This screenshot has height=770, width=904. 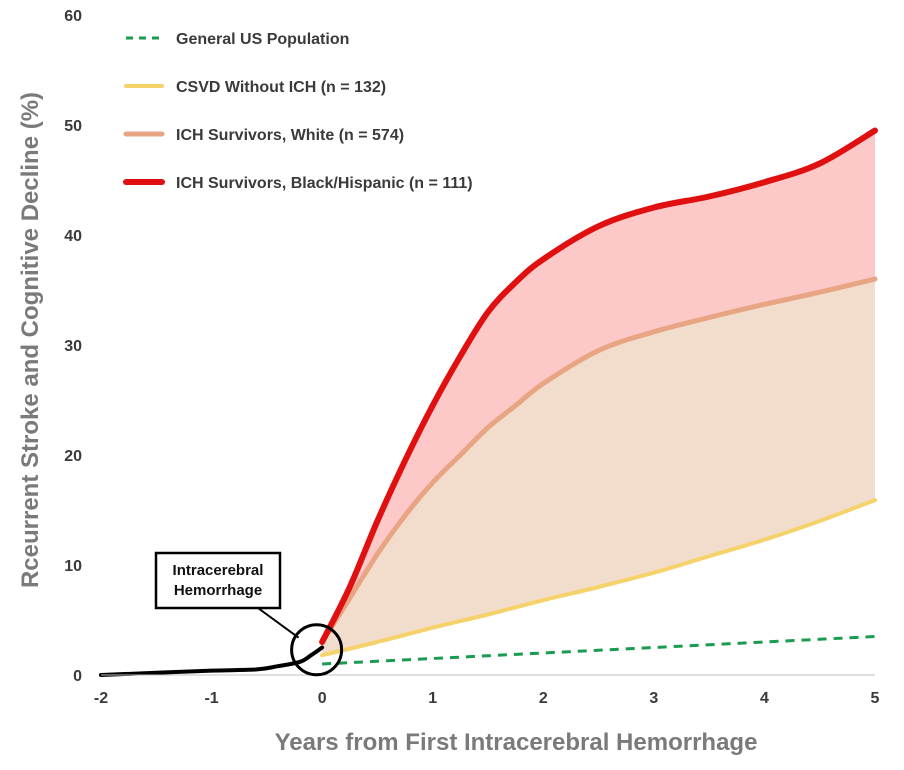 I want to click on y-tick-label: 20, so click(x=73, y=456).